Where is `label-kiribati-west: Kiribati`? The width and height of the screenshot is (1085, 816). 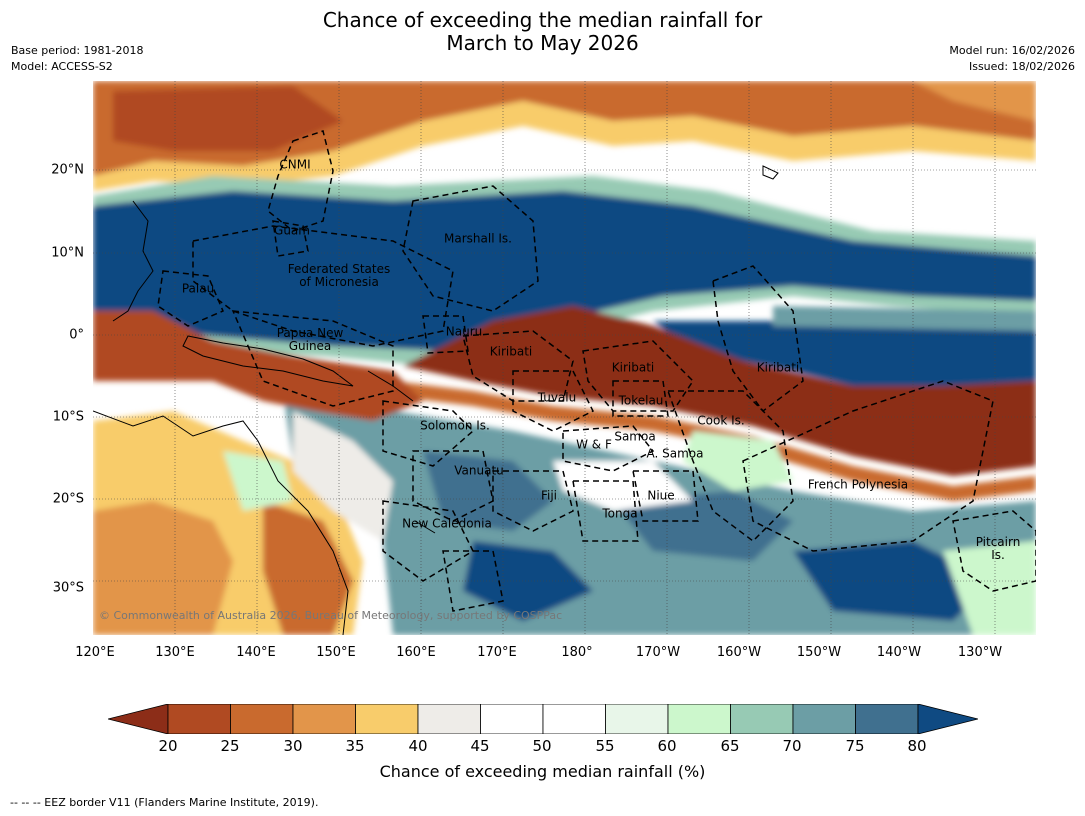 label-kiribati-west: Kiribati is located at coordinates (511, 351).